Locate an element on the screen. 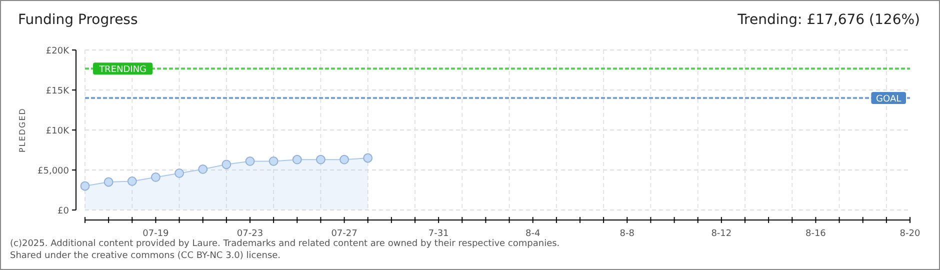 This screenshot has height=270, width=940. text: (c)2025. Additional content provided by Laure. Trademarks and related content are owned by their respective companies. is located at coordinates (285, 244).